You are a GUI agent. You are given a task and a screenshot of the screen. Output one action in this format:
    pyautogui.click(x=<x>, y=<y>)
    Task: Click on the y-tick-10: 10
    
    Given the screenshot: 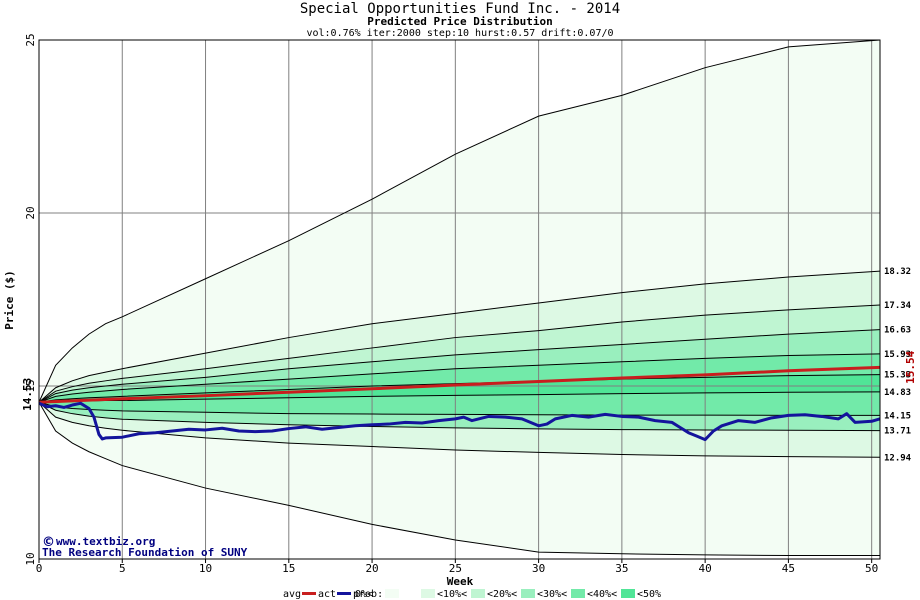 What is the action you would take?
    pyautogui.click(x=30, y=558)
    